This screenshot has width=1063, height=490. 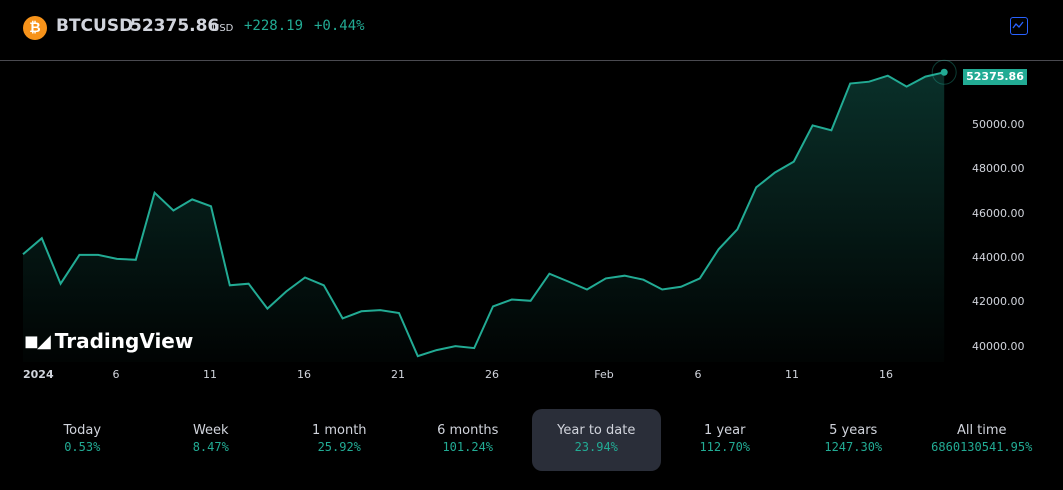 What do you see at coordinates (124, 341) in the screenshot?
I see `logo-text: TradingView` at bounding box center [124, 341].